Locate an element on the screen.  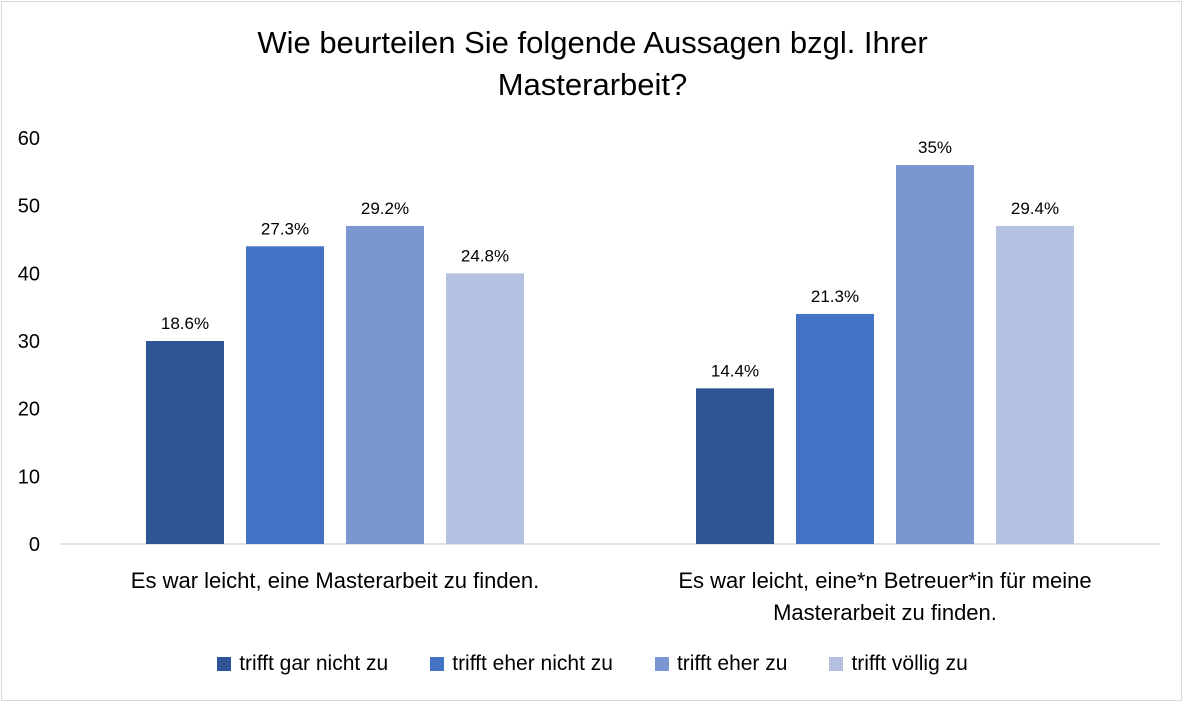
legend-item: trifft gar nicht zu is located at coordinates (302, 664).